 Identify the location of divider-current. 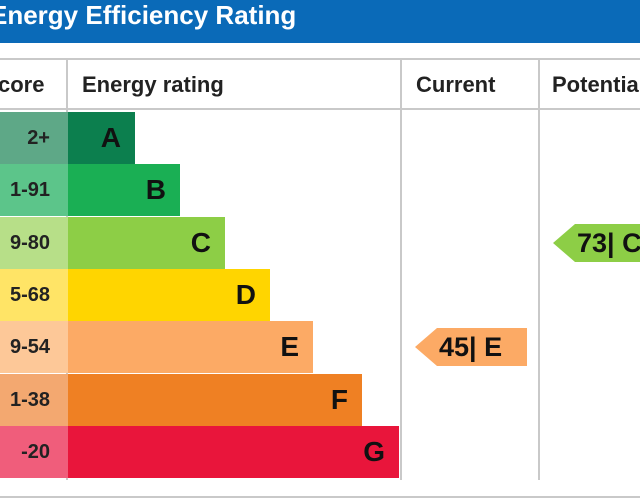
(539, 269).